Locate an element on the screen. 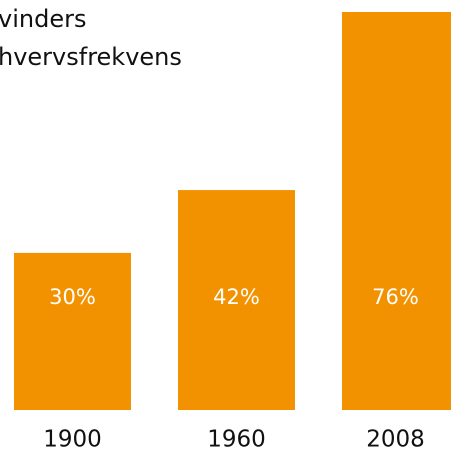 The width and height of the screenshot is (451, 453). chart-title-line: hvervsfrekvens is located at coordinates (91, 57).